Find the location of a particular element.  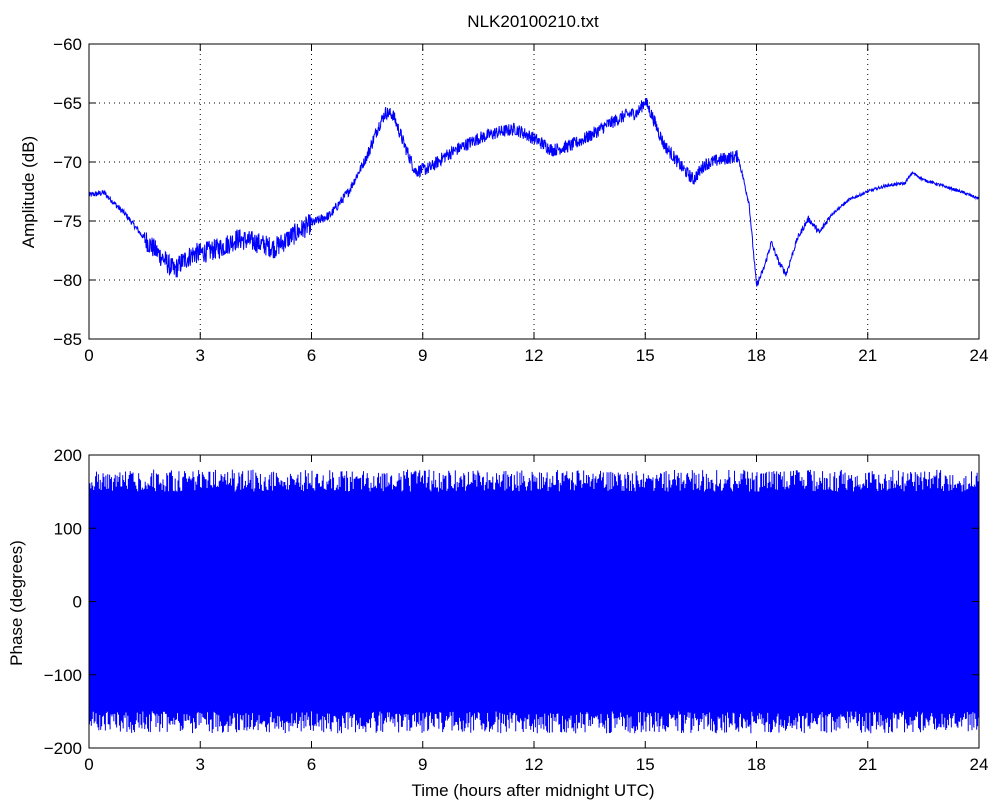

y-tick-label: −100 is located at coordinates (63, 675).